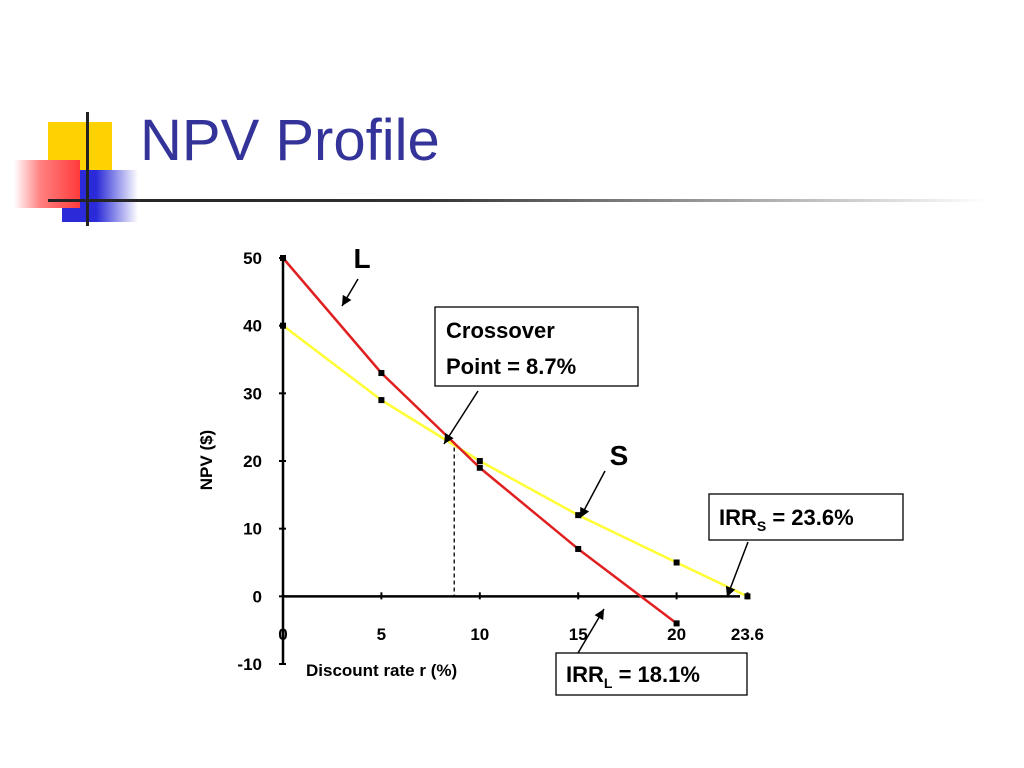 The image size is (1024, 768). Describe the element at coordinates (608, 683) in the screenshot. I see `irr-l-subscript: L` at that location.